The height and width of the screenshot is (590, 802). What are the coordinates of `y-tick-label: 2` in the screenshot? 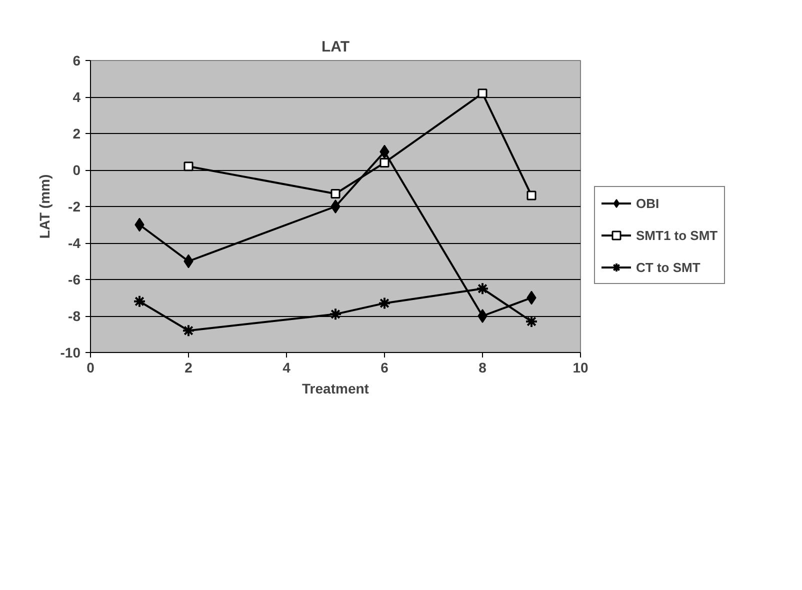 It's located at (76, 134).